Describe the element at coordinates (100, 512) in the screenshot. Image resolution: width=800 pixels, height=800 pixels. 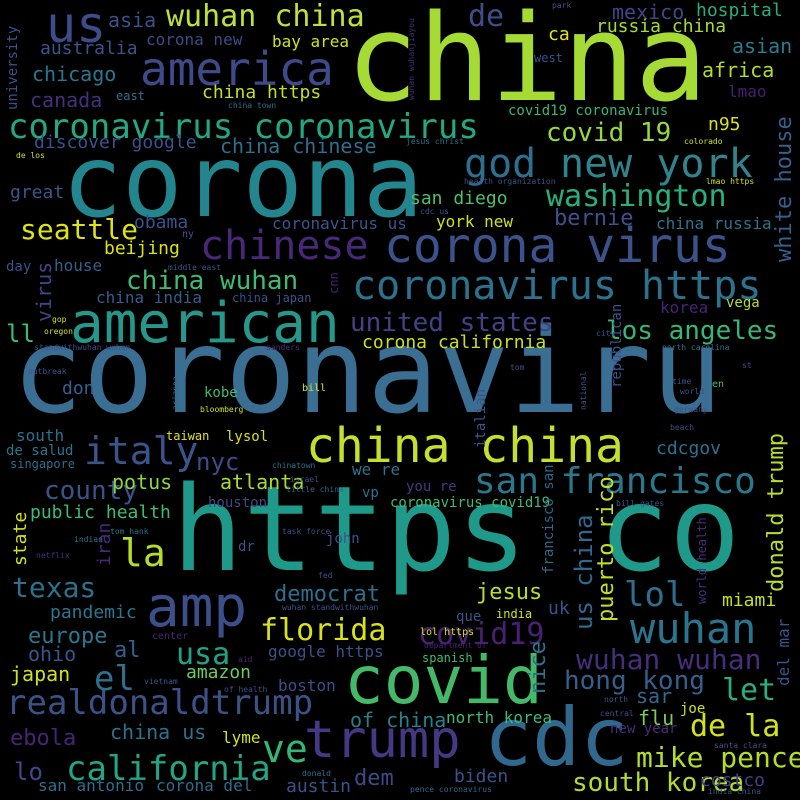
I see `word-public-health: public health` at that location.